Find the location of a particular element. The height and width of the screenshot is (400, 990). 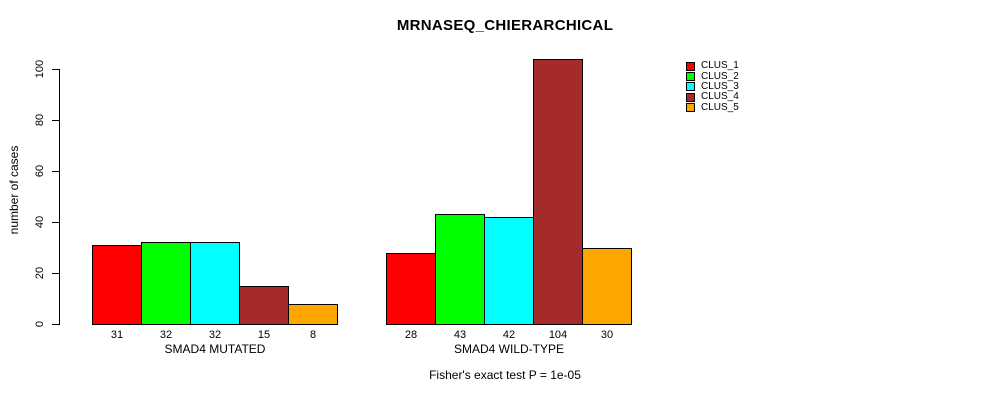

bar-value-label: 30 is located at coordinates (607, 335).